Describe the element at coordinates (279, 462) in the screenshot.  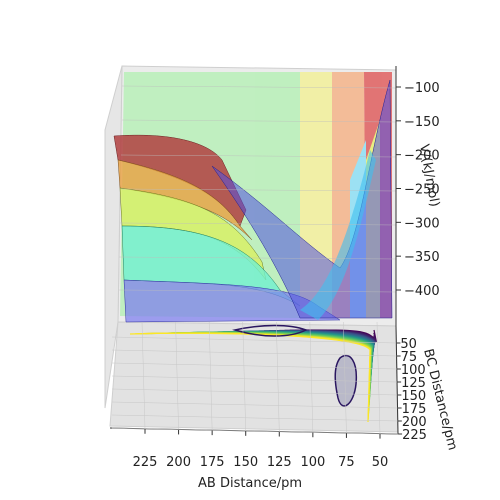
I see `x-tick-label: 125` at that location.